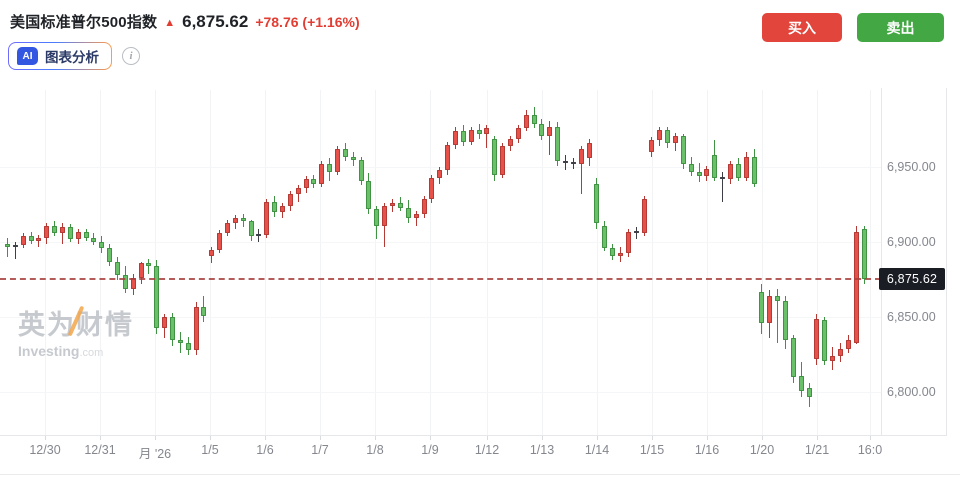 The image size is (960, 479). Describe the element at coordinates (802, 27) in the screenshot. I see `buy-button: 买入` at that location.